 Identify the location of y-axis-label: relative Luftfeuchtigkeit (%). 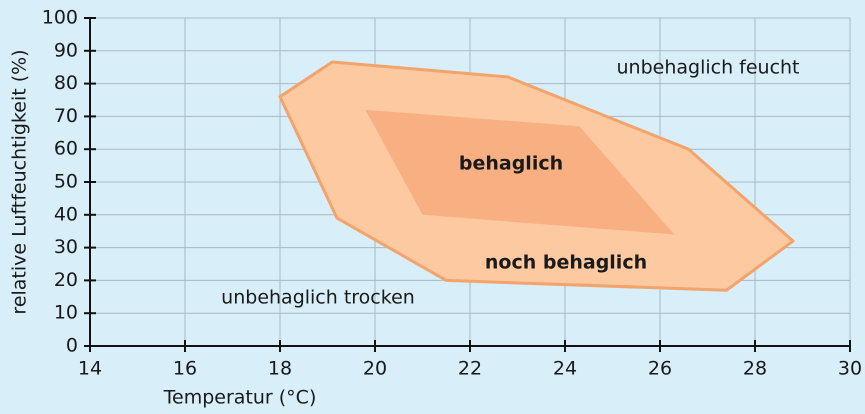
(20, 181).